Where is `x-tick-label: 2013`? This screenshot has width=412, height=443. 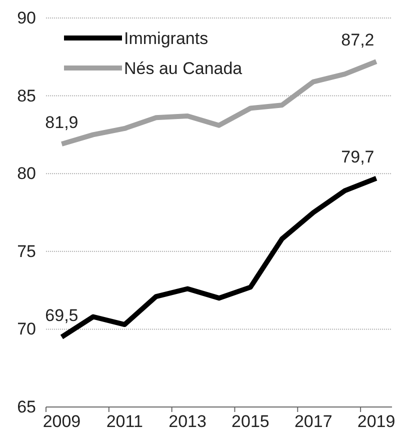 x-tick-label: 2013 is located at coordinates (187, 422).